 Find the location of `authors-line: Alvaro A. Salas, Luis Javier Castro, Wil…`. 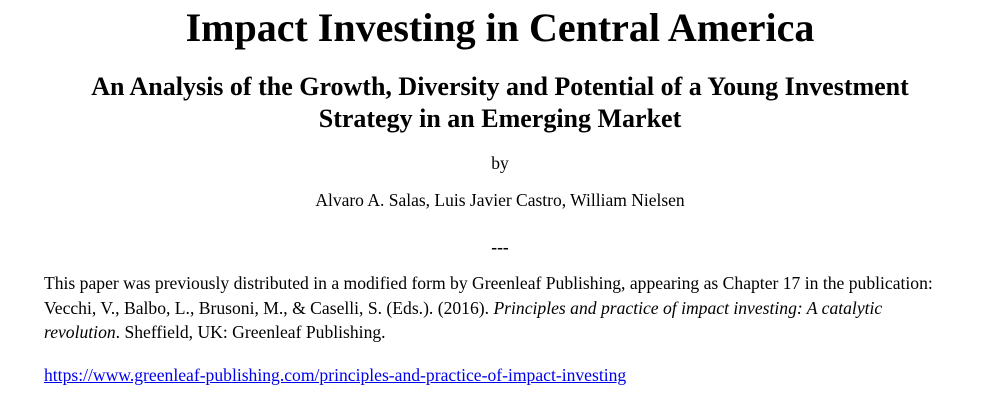

authors-line: Alvaro A. Salas, Luis Javier Castro, Wil… is located at coordinates (500, 200).